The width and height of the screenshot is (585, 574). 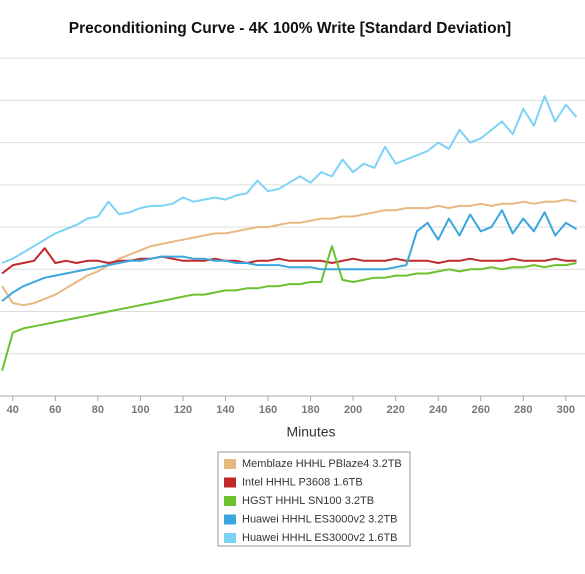 What do you see at coordinates (481, 410) in the screenshot?
I see `x-tick-label: 260` at bounding box center [481, 410].